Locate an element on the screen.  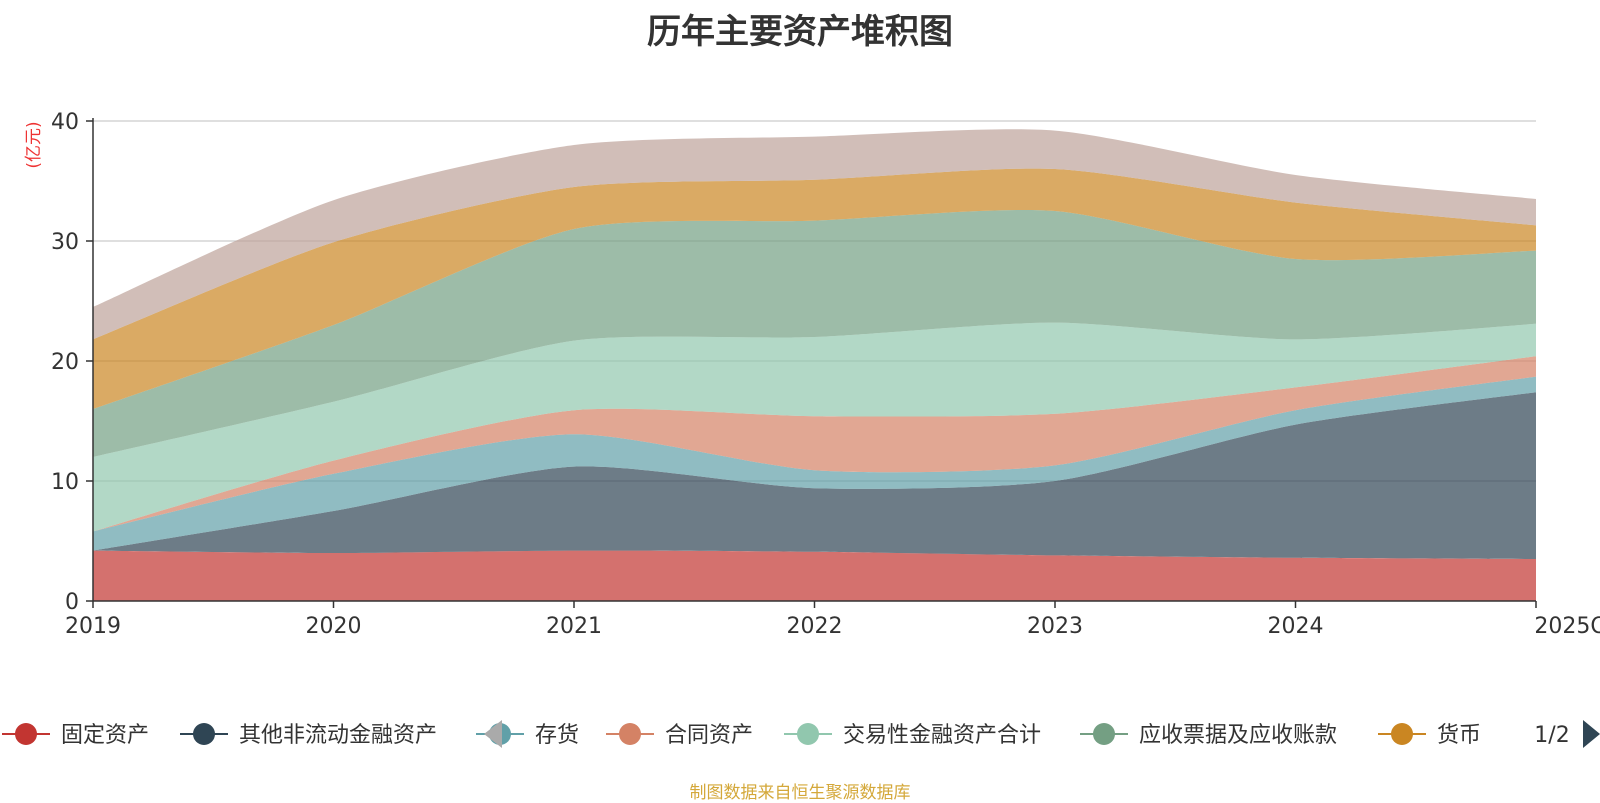
legend-item-4: 交易性金融资产合计 is located at coordinates (912, 735).